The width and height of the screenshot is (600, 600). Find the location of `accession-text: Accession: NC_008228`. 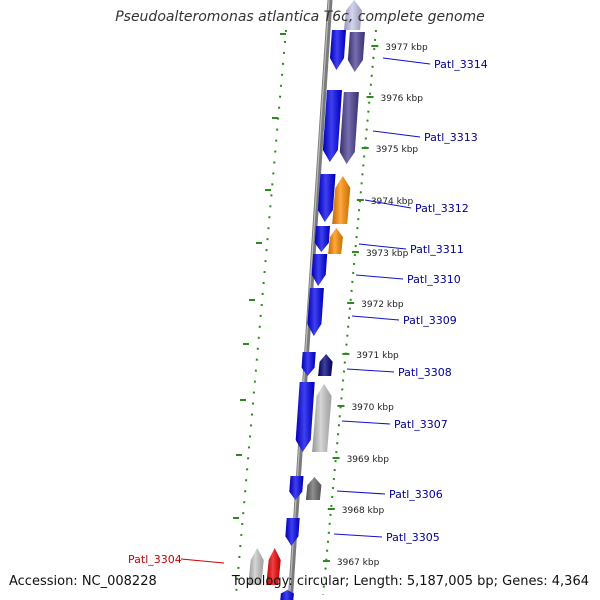

accession-text: Accession: NC_008228 is located at coordinates (83, 581).